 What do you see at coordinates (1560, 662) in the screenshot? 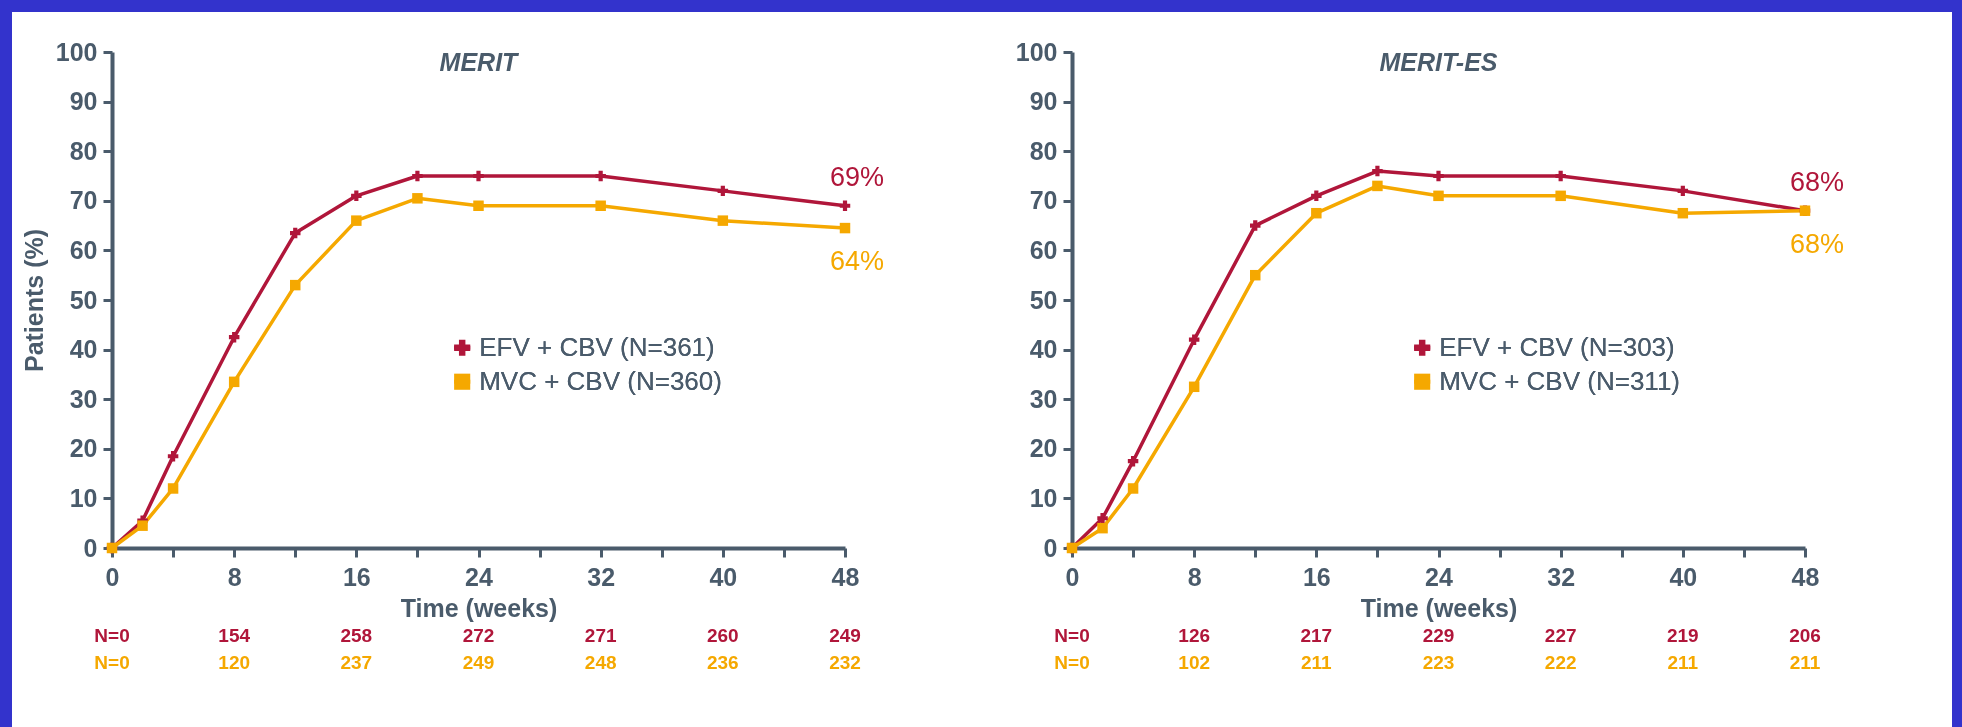
I see `text: 222` at bounding box center [1560, 662].